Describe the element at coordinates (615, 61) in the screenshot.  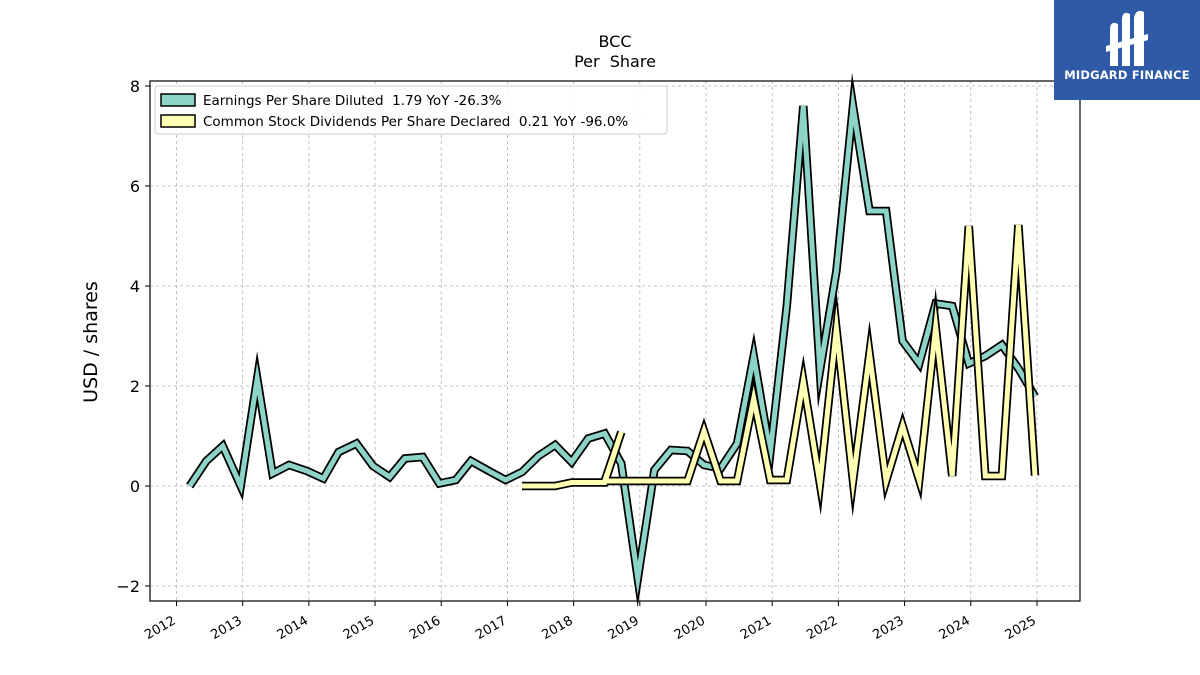
I see `chart-subtitle: Per Share` at that location.